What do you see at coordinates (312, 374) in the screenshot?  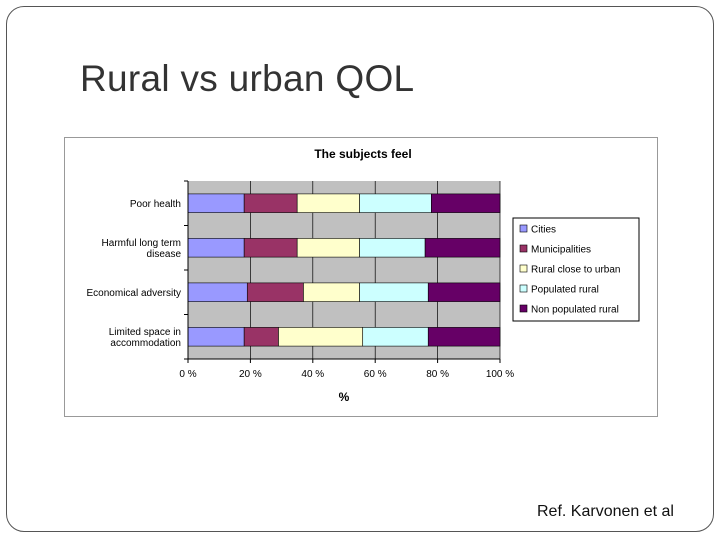 I see `x-tick-label: 40 %` at bounding box center [312, 374].